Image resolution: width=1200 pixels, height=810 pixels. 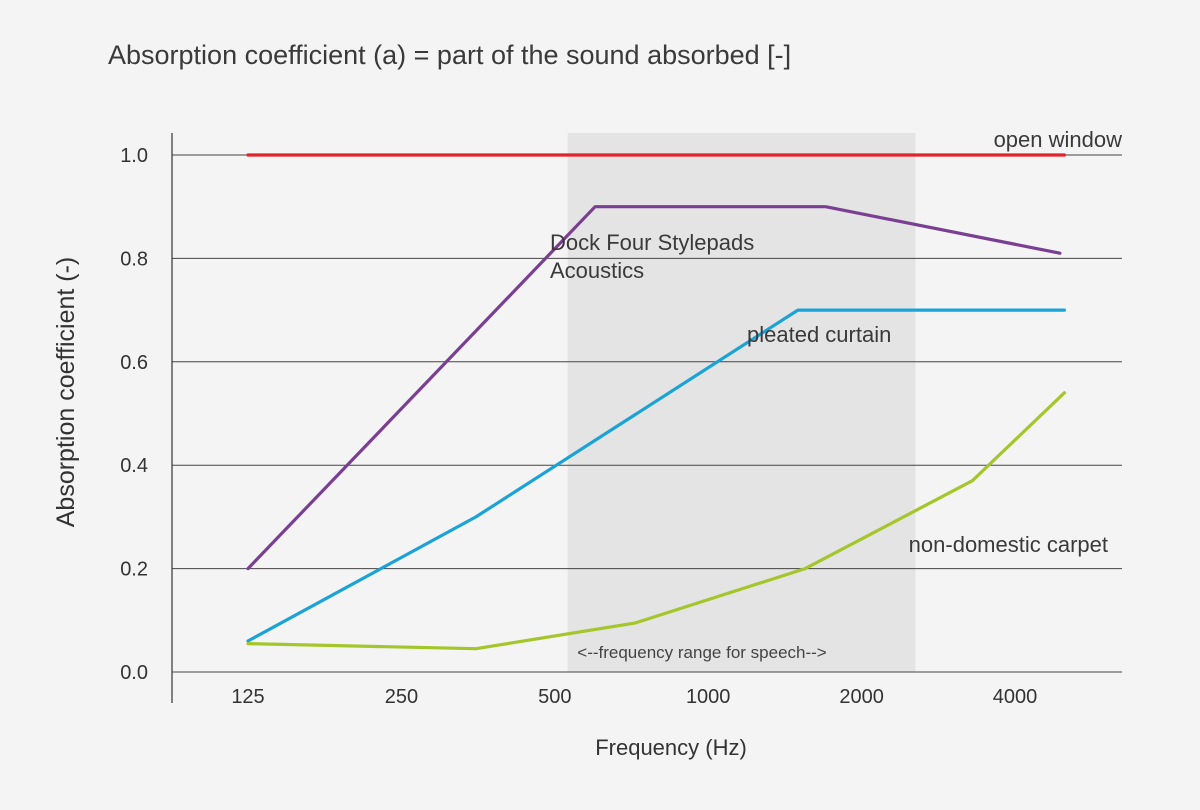 I want to click on y-tick-label: 1.0, so click(x=134, y=156).